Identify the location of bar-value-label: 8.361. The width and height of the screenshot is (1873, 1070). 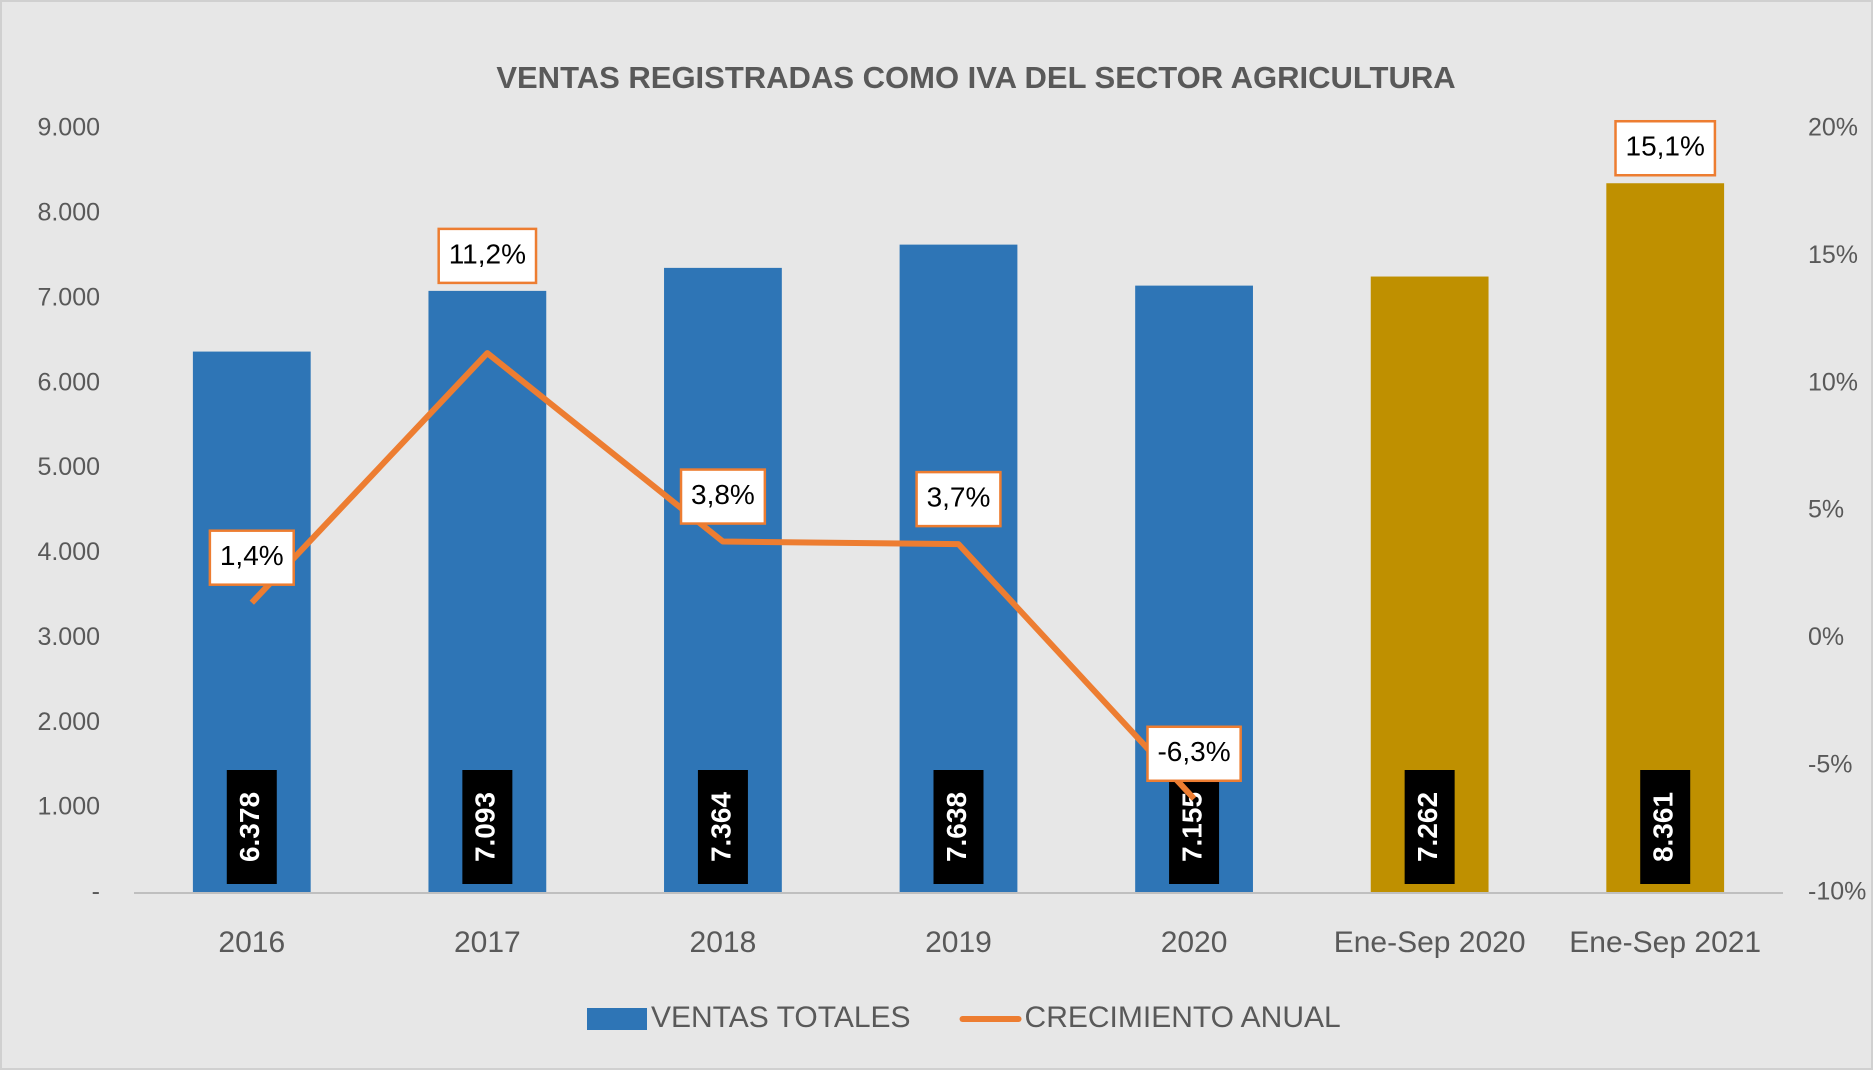
(1663, 827).